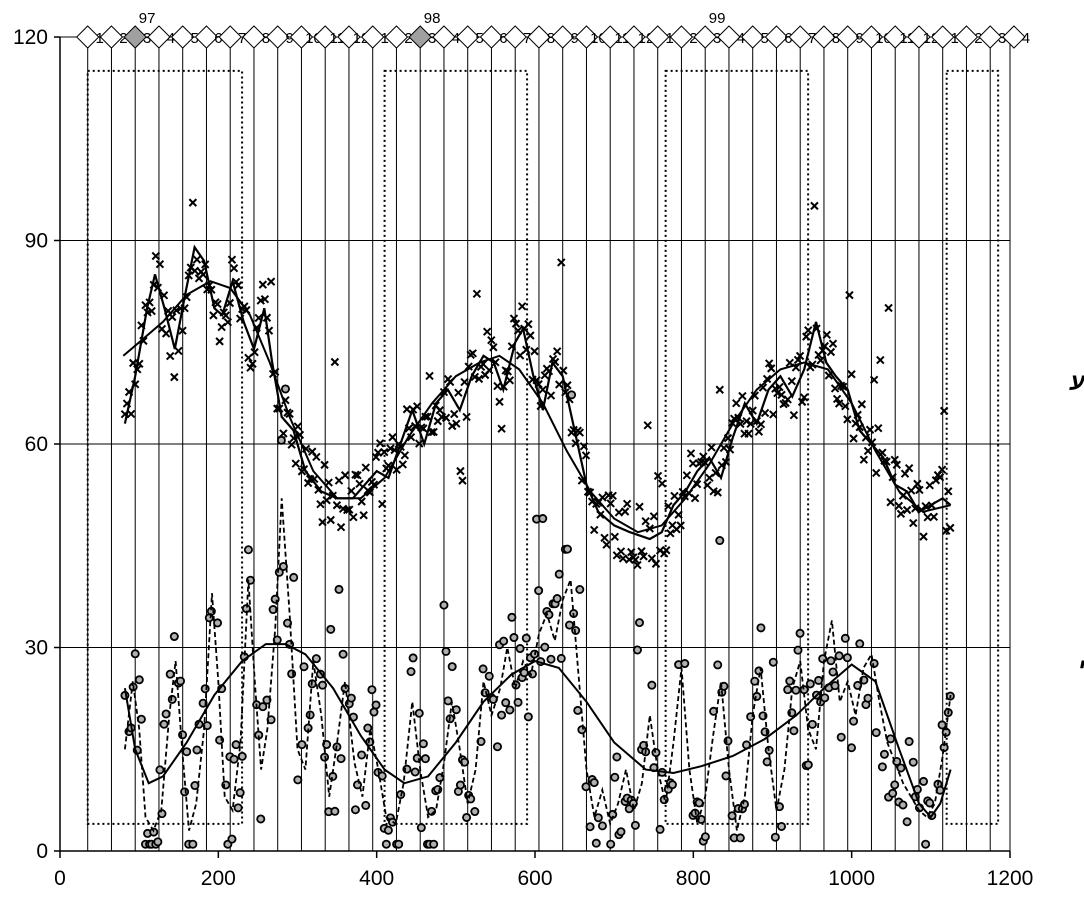 The width and height of the screenshot is (1084, 905). What do you see at coordinates (945, 37) in the screenshot?
I see `month-marker: 1` at bounding box center [945, 37].